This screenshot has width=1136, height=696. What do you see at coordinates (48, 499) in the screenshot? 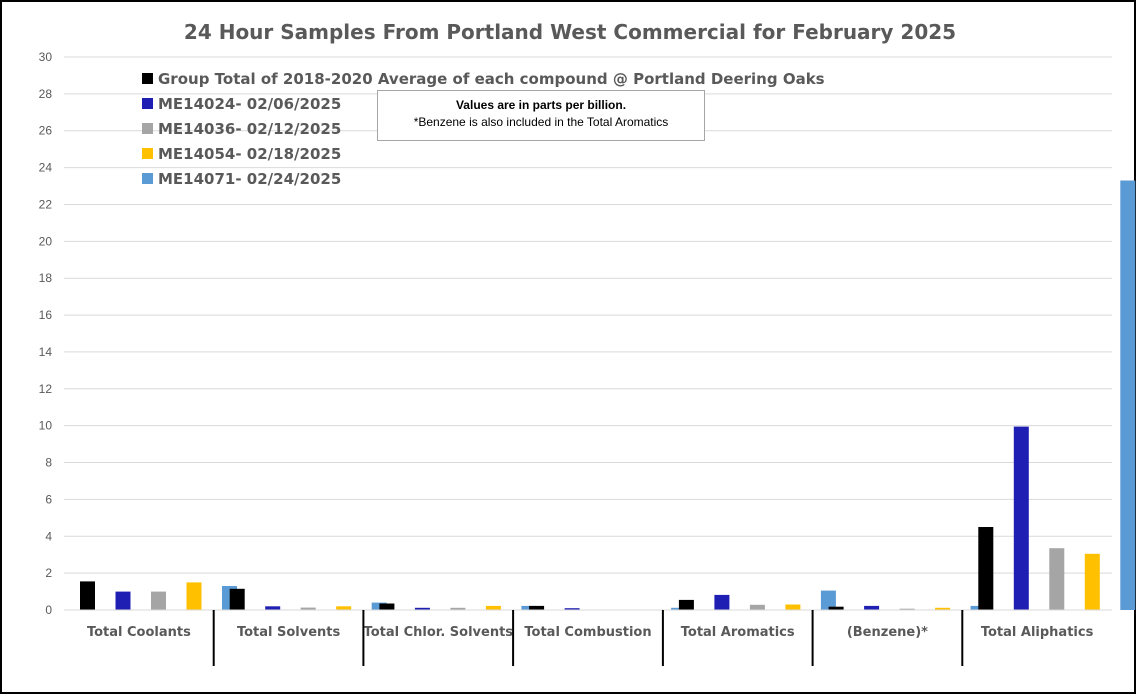
I see `y-tick-label: 6` at bounding box center [48, 499].